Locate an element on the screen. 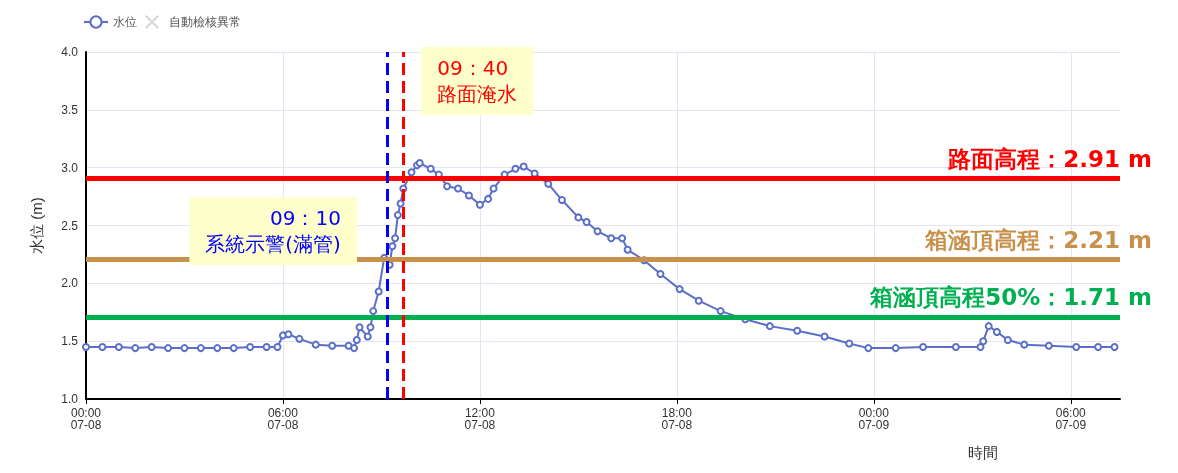 This screenshot has height=473, width=1178. ref-line-label: 09：10 系統示警(滿管) is located at coordinates (273, 231).